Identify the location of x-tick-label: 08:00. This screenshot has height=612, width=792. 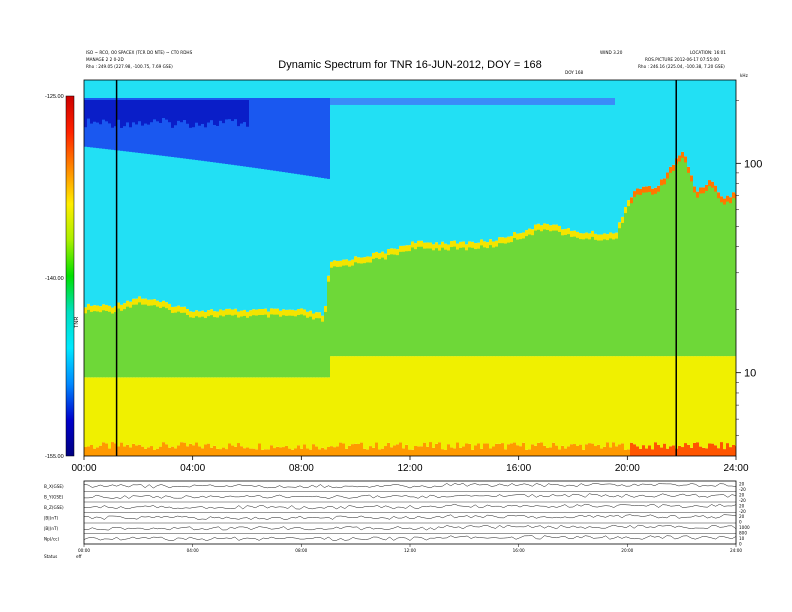
(301, 468).